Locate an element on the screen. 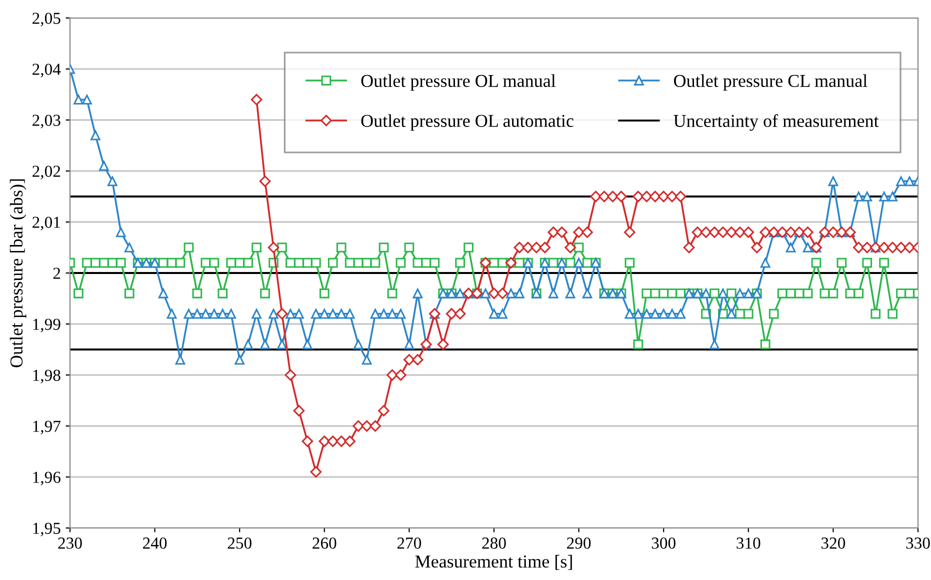 The image size is (931, 580). x-tick-label: 310 is located at coordinates (748, 543).